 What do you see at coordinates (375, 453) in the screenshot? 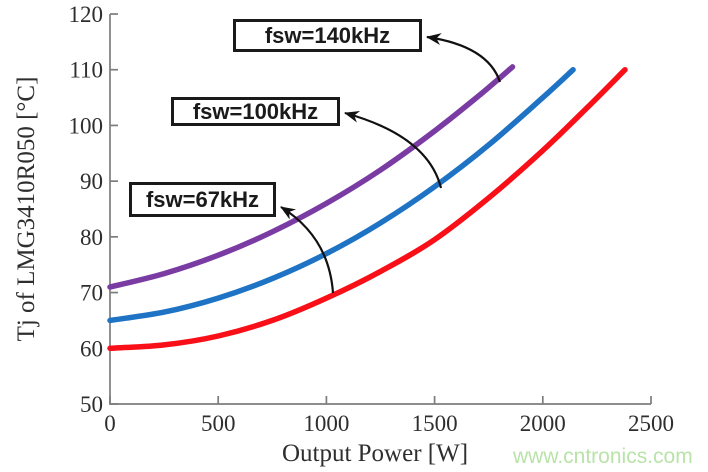
I see `x-axis-label: Output Power [W]` at bounding box center [375, 453].